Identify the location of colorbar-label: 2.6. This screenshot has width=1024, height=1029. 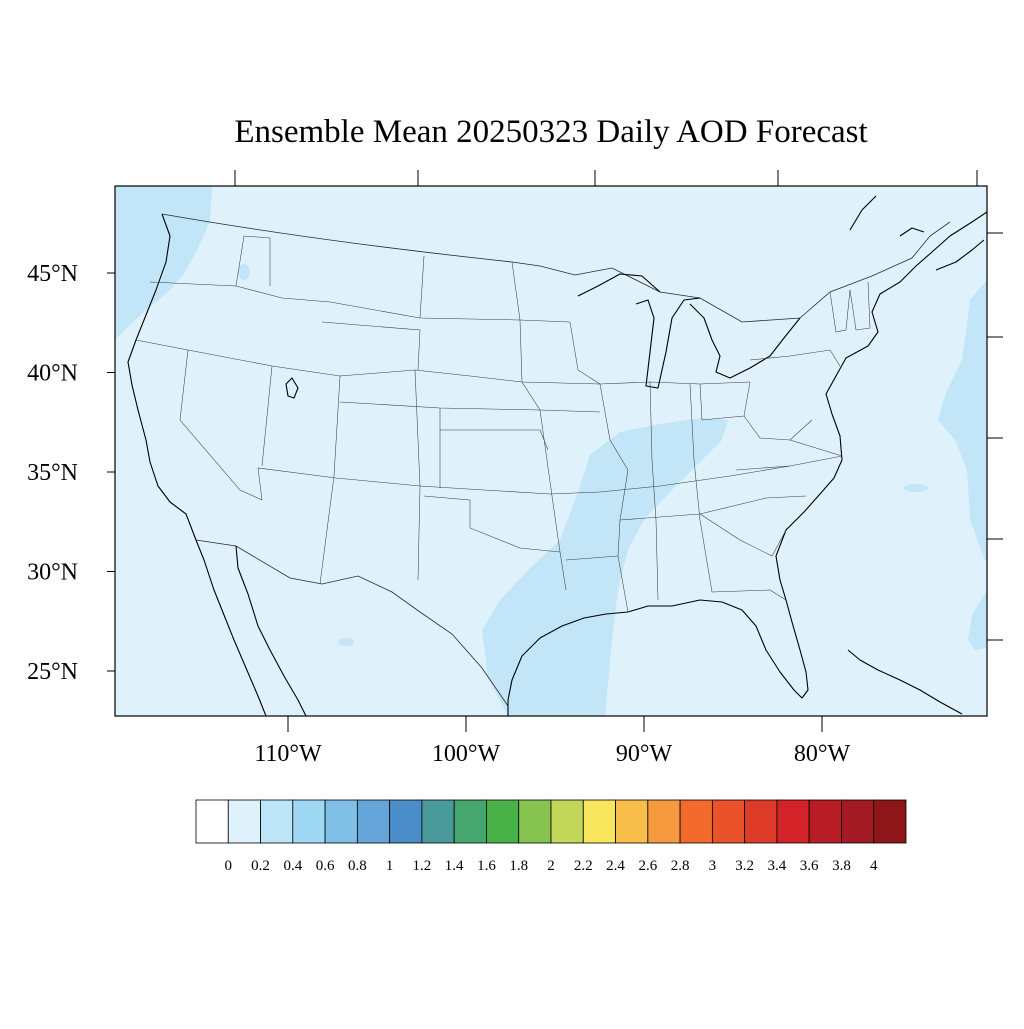
(647, 866).